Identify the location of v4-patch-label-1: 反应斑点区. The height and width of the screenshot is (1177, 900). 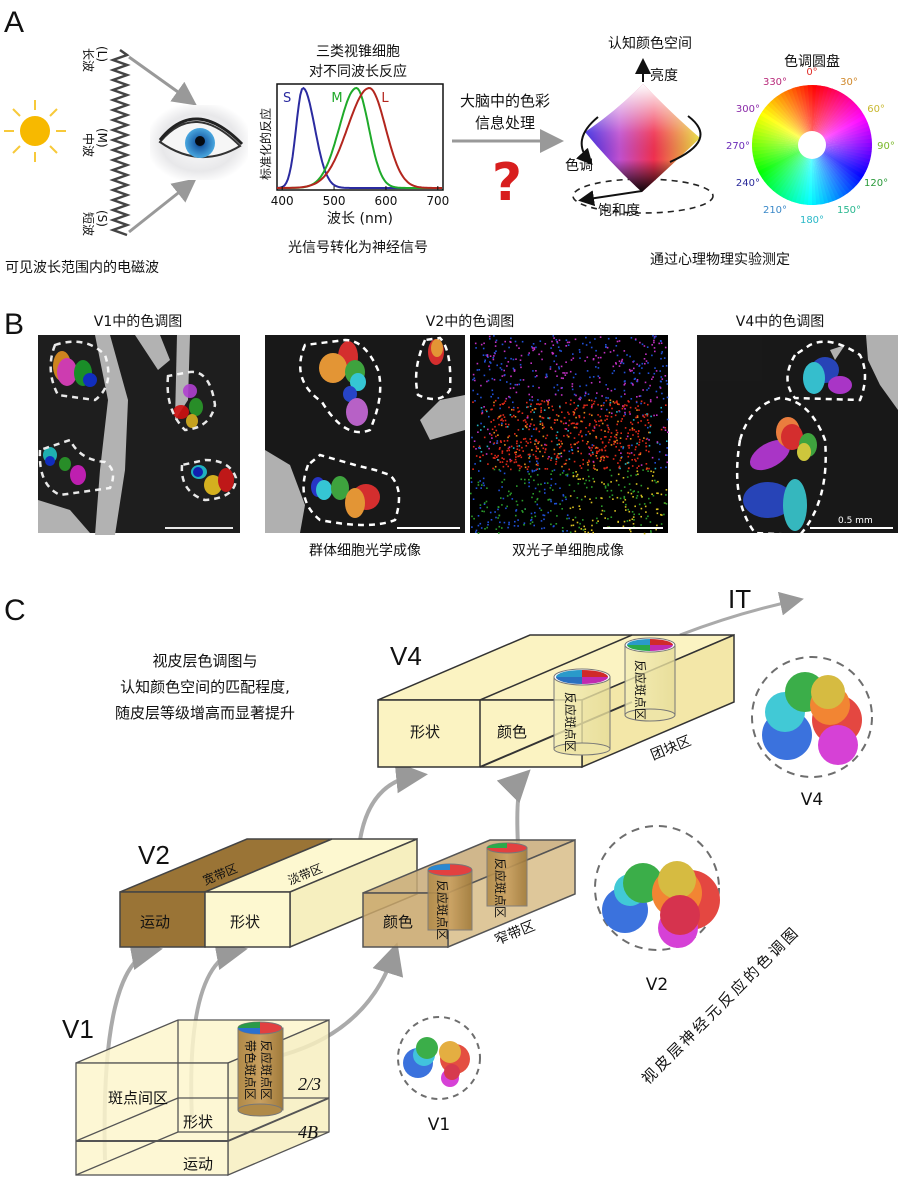
(570, 722).